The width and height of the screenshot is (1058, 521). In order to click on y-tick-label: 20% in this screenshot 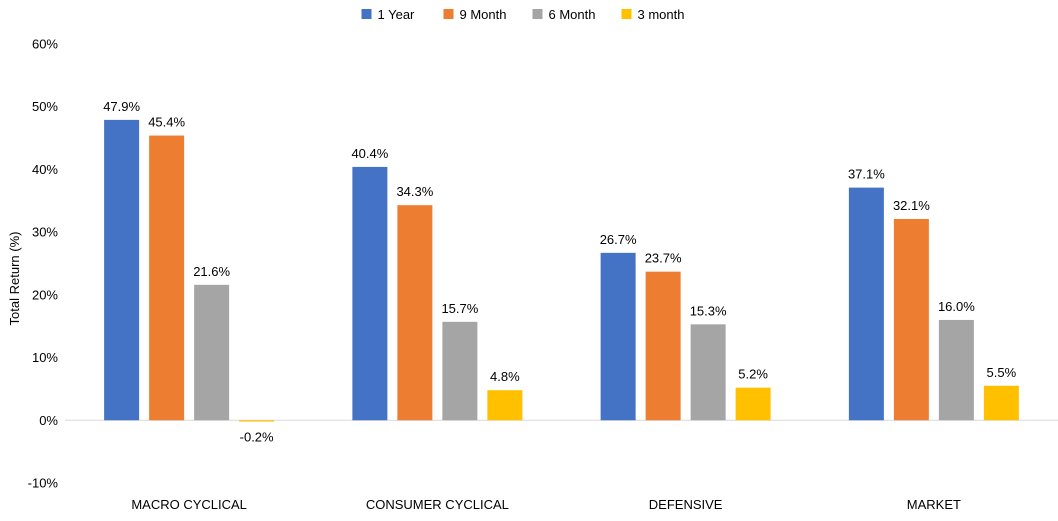, I will do `click(45, 294)`.